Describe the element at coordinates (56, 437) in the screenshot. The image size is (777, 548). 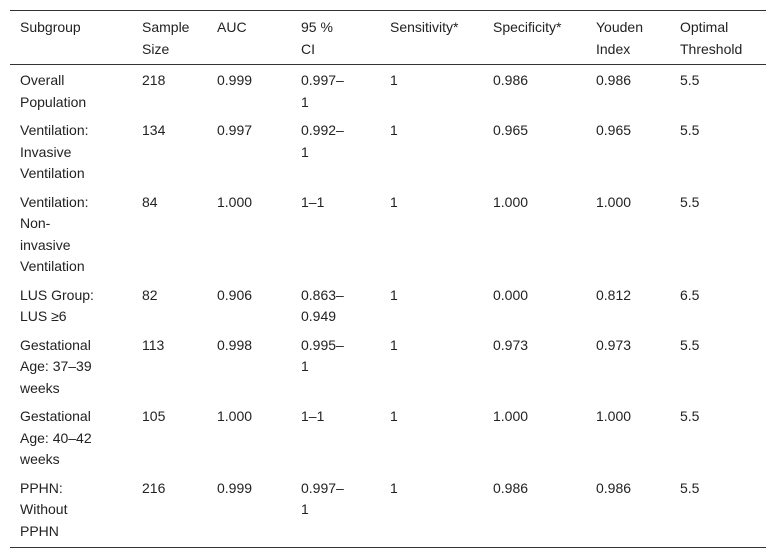
I see `table-cell: Gestational Age: 40–42 weeks` at that location.